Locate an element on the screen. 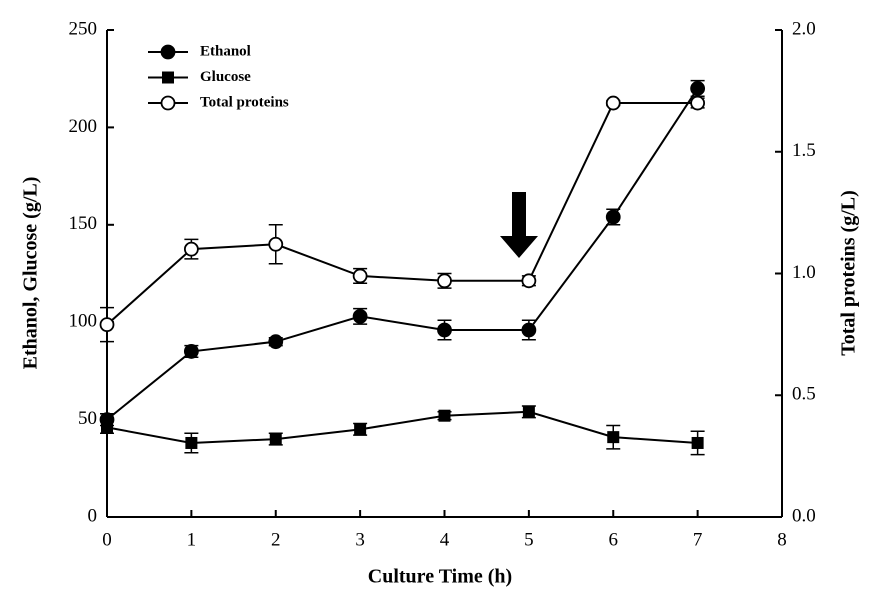 This screenshot has height=601, width=870. x-tick-label: 5 is located at coordinates (529, 539).